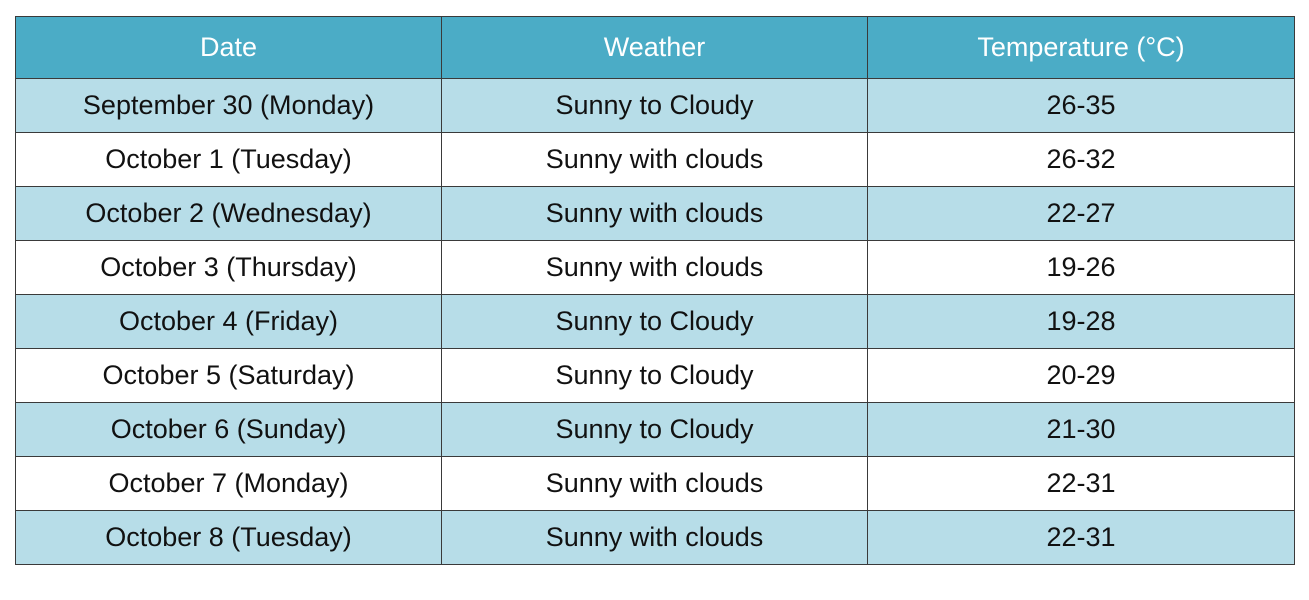 The width and height of the screenshot is (1309, 600). I want to click on date-cell: October 5 (Saturday), so click(228, 375).